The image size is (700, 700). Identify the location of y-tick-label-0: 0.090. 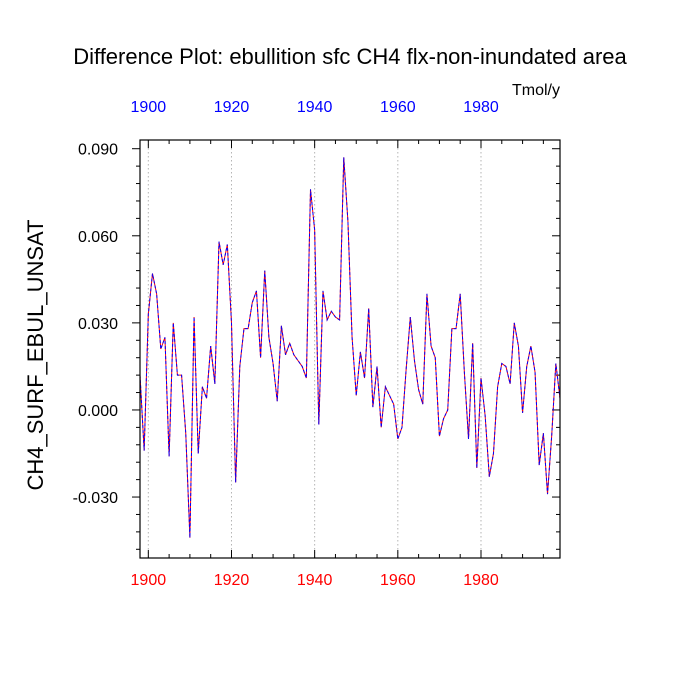
(98, 150).